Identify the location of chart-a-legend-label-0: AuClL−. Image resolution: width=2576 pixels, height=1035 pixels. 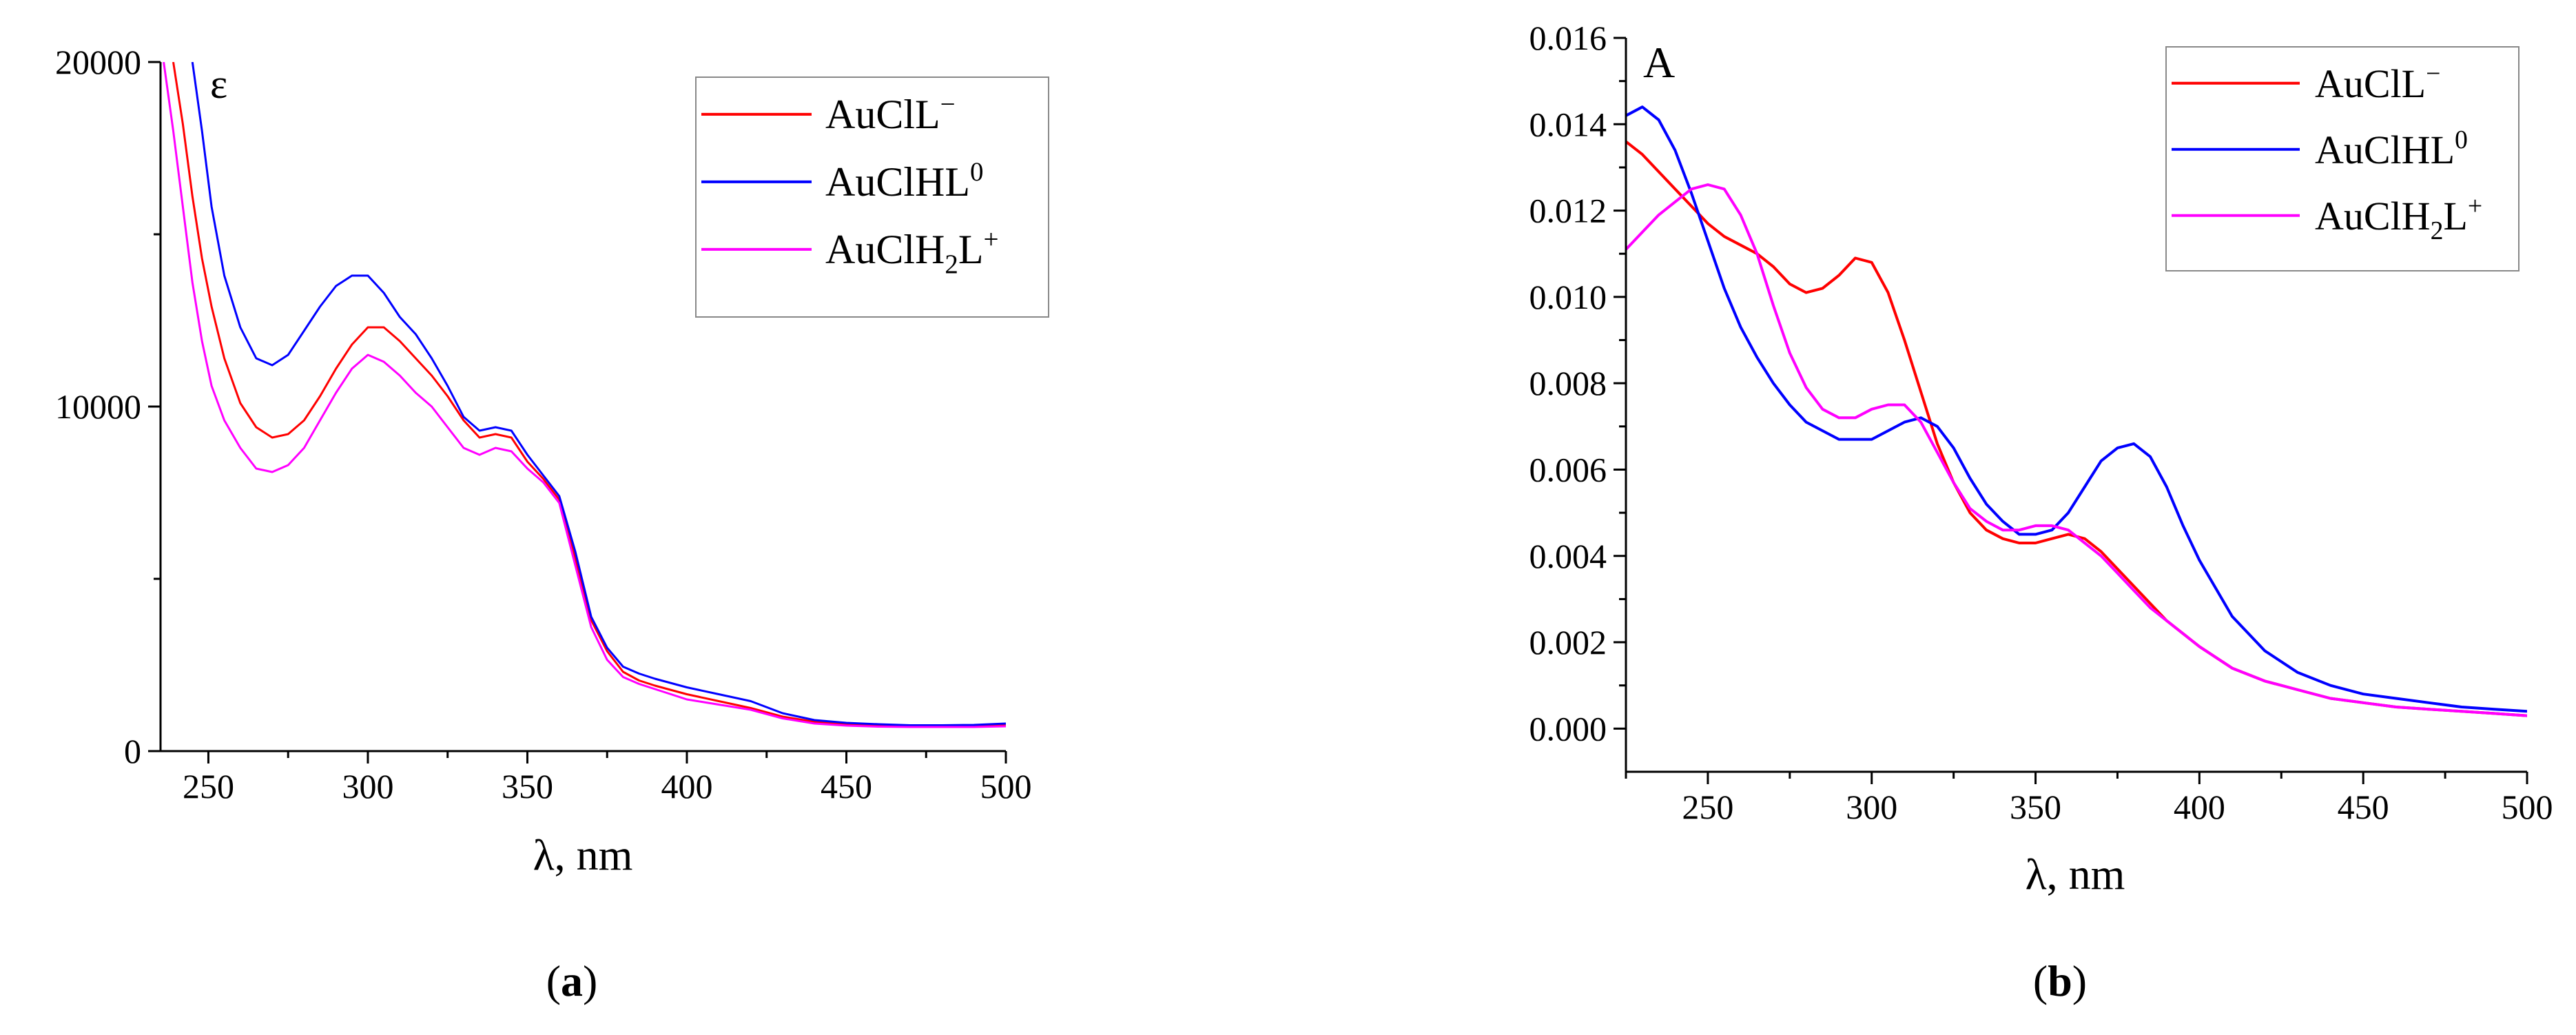
(890, 113).